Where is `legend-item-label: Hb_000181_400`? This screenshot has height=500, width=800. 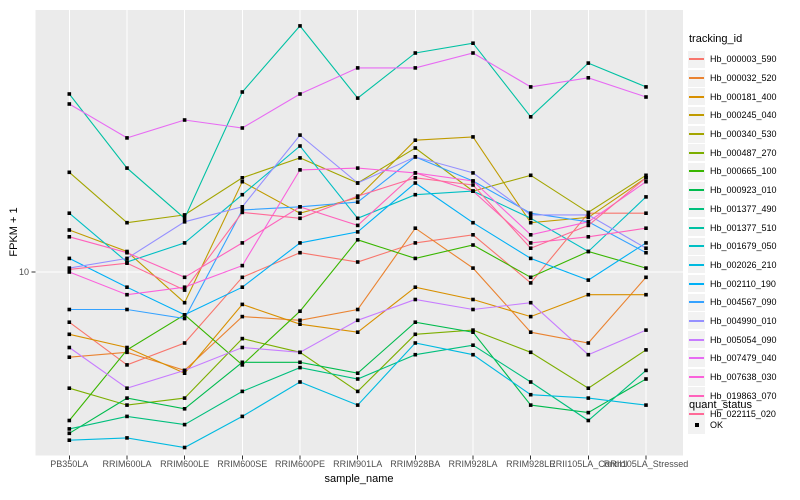
legend-item-label: Hb_000181_400 is located at coordinates (743, 96).